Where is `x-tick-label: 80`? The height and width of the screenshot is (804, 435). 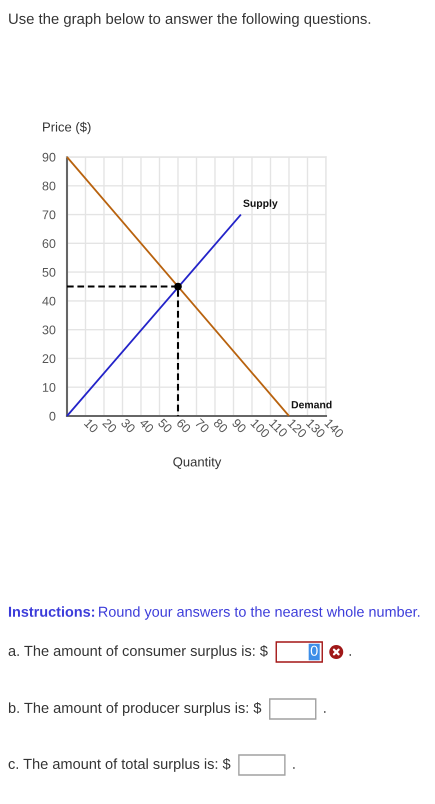
x-tick-label: 80 is located at coordinates (220, 426).